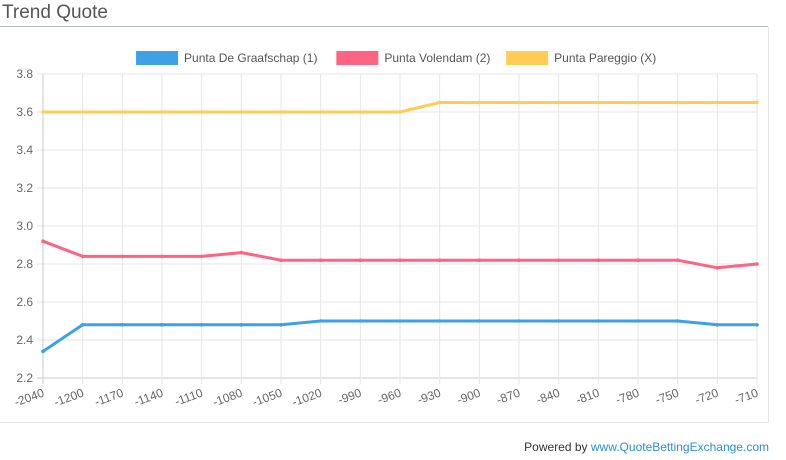  What do you see at coordinates (250, 58) in the screenshot?
I see `legend-label: Punta De Graafschap (1)` at bounding box center [250, 58].